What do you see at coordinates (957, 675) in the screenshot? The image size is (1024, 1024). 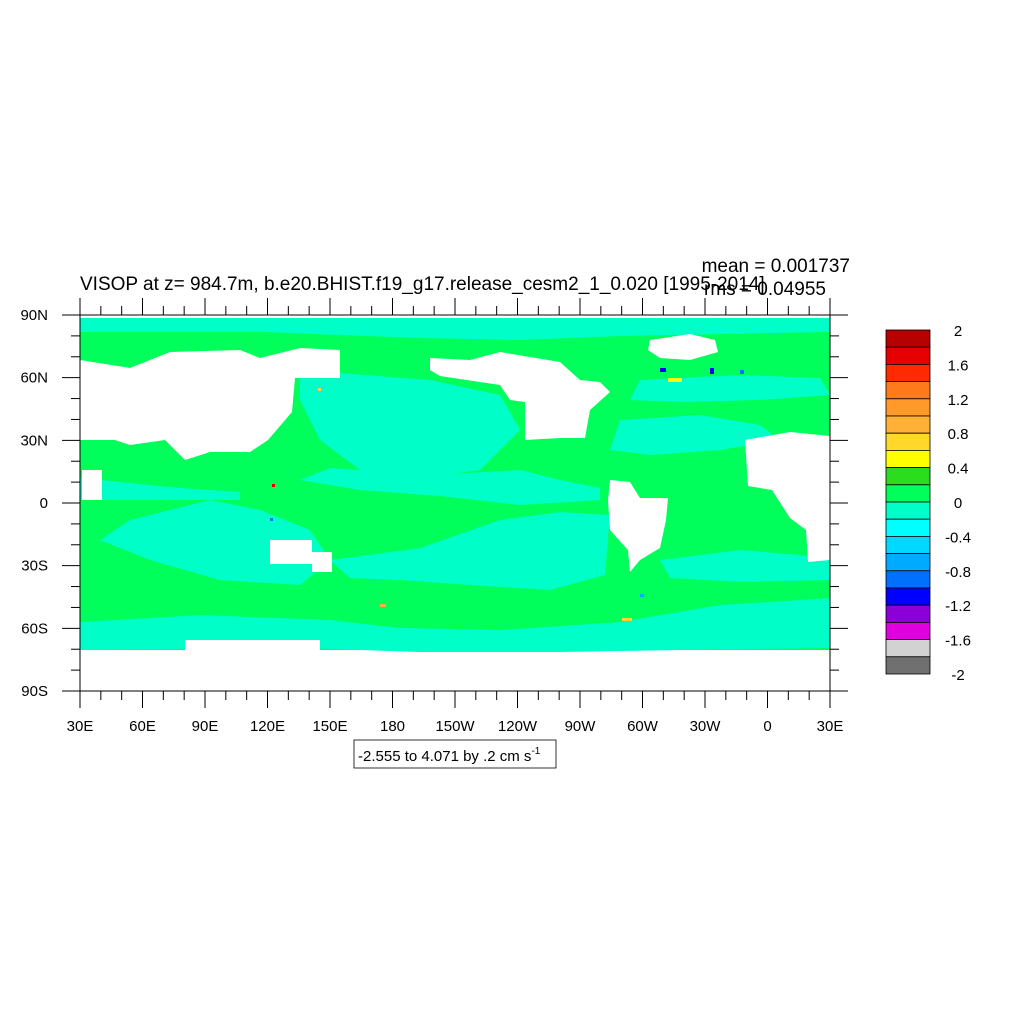 I see `colorbar-label: -2` at bounding box center [957, 675].